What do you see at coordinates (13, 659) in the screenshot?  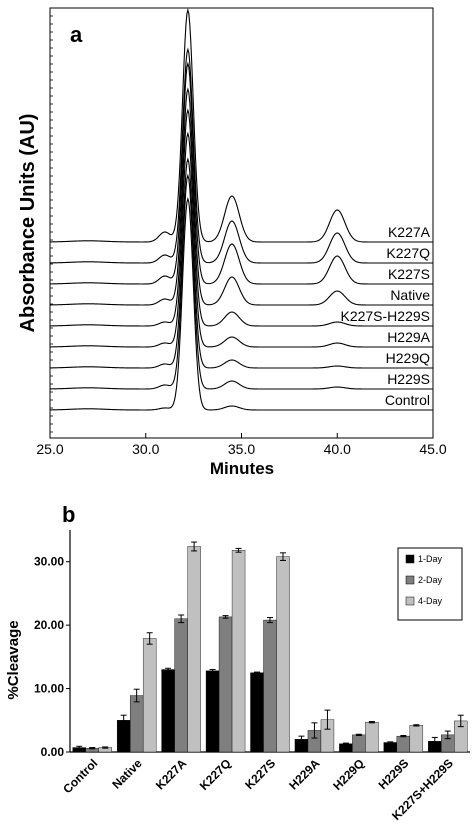 I see `y-axis-label-b: %Cleavage` at bounding box center [13, 659].